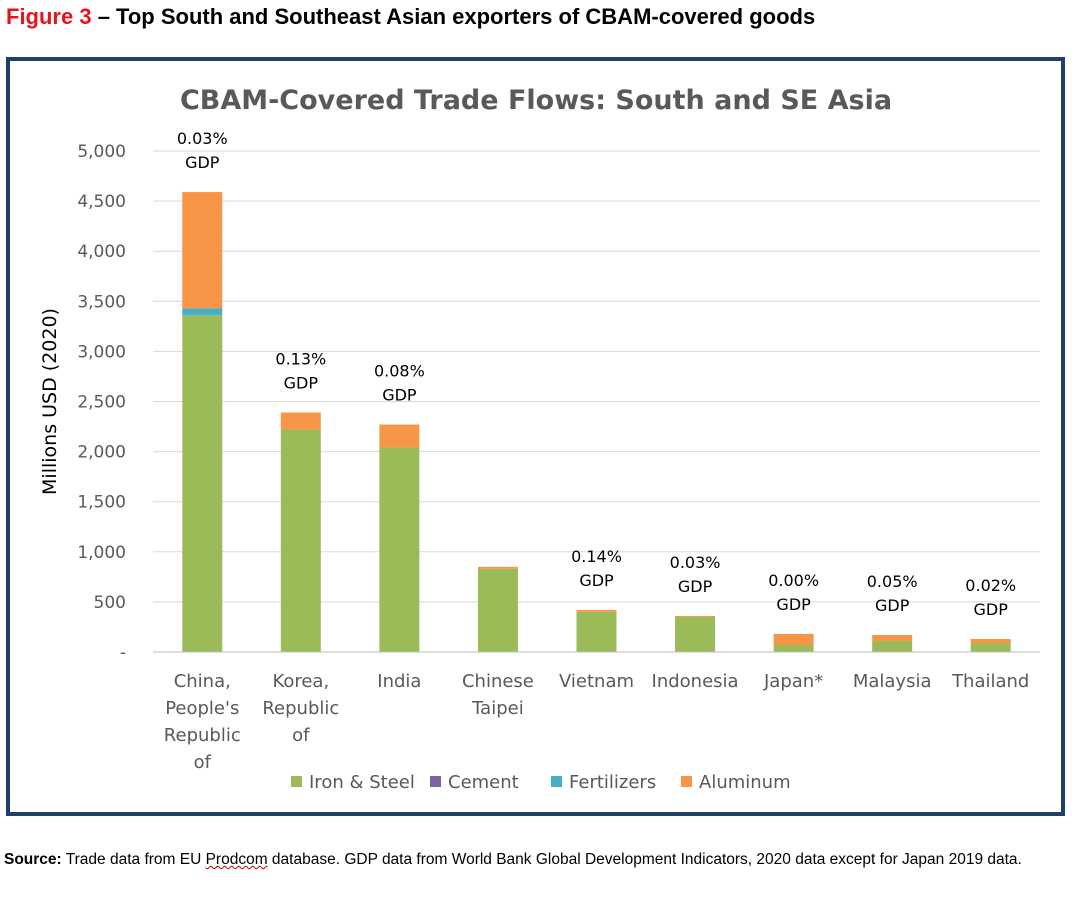 Image resolution: width=1075 pixels, height=898 pixels. Describe the element at coordinates (596, 556) in the screenshot. I see `gdp-annotation: 0.14%` at that location.